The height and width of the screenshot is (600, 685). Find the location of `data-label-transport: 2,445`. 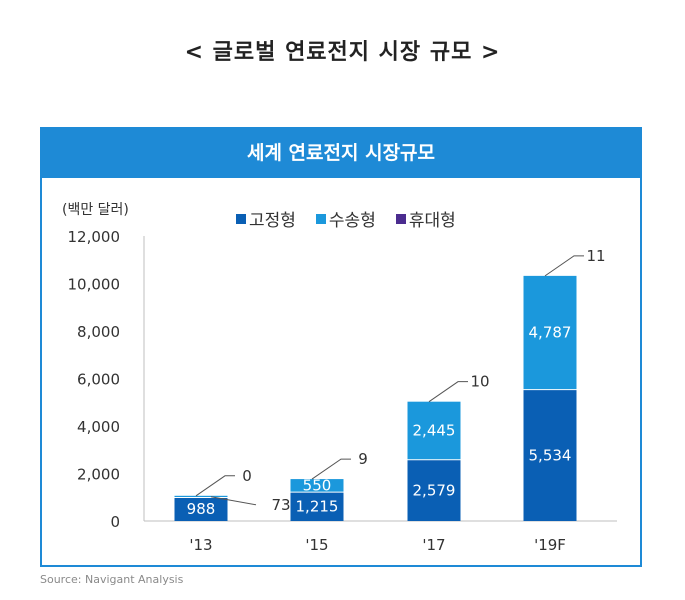

data-label-transport: 2,445 is located at coordinates (434, 431).